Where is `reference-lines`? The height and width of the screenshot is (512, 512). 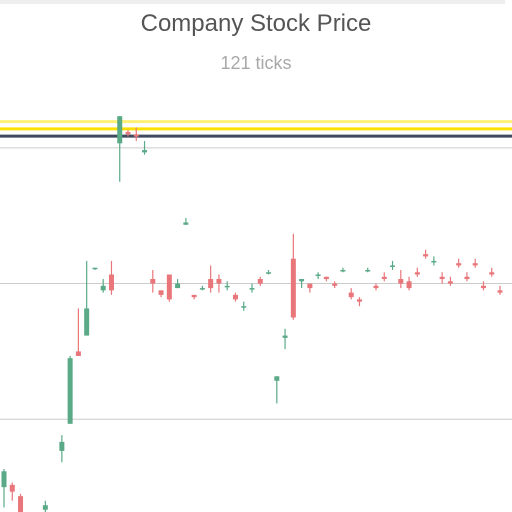
reference-lines is located at coordinates (256, 129).